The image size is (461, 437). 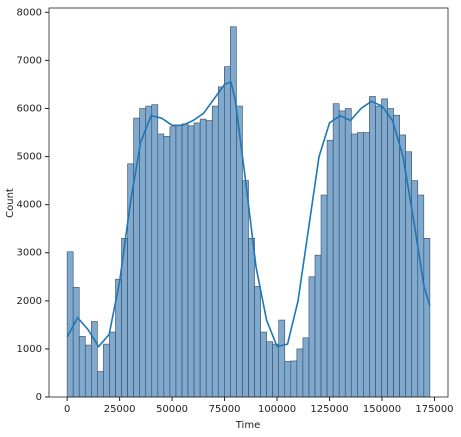 What do you see at coordinates (247, 425) in the screenshot?
I see `x-axis-label: Time` at bounding box center [247, 425].